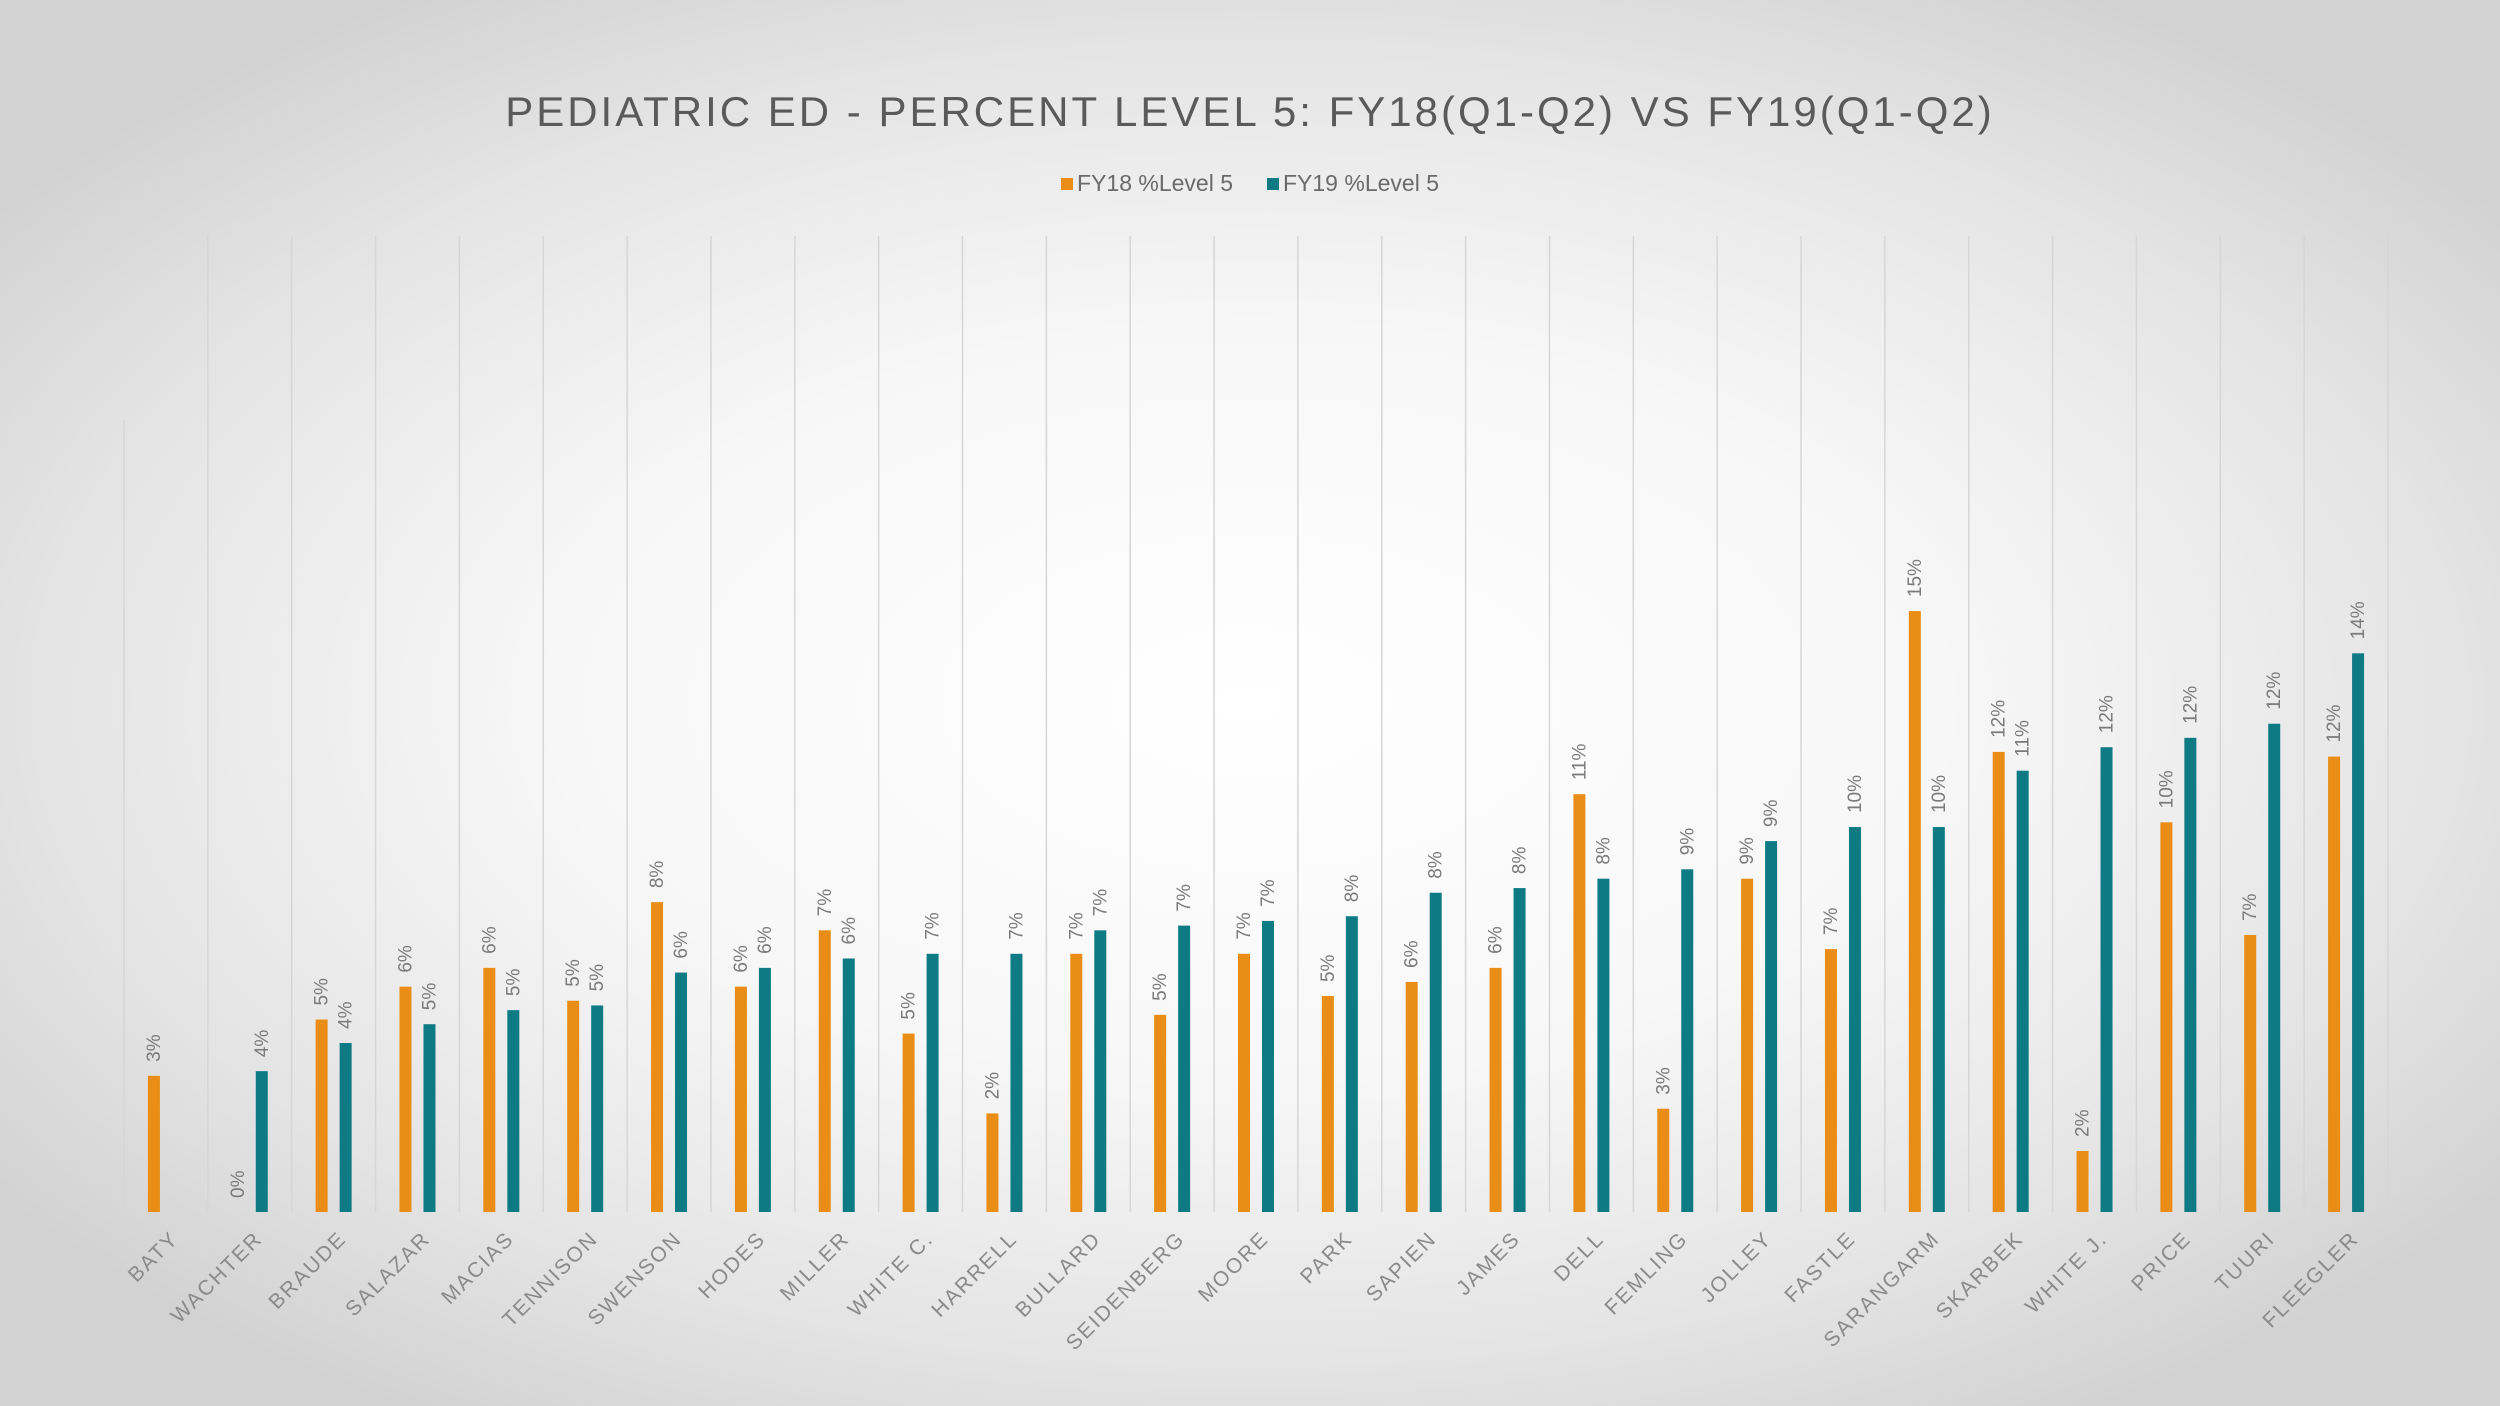 The image size is (2500, 1406). I want to click on category-label: SKARBEK, so click(1980, 1275).